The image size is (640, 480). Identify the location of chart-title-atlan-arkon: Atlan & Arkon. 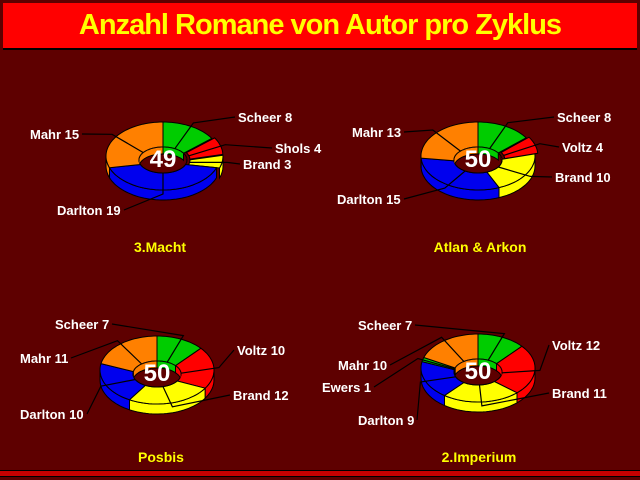
(480, 247).